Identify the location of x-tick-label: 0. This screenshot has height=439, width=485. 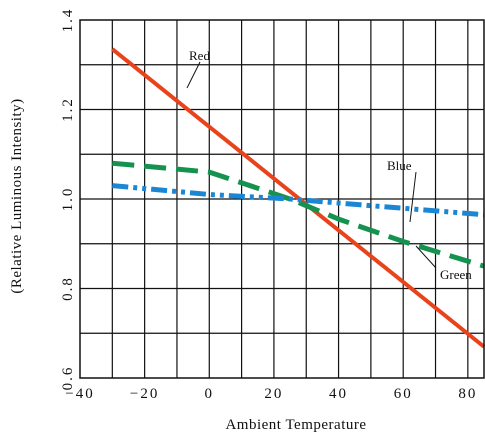
(210, 394).